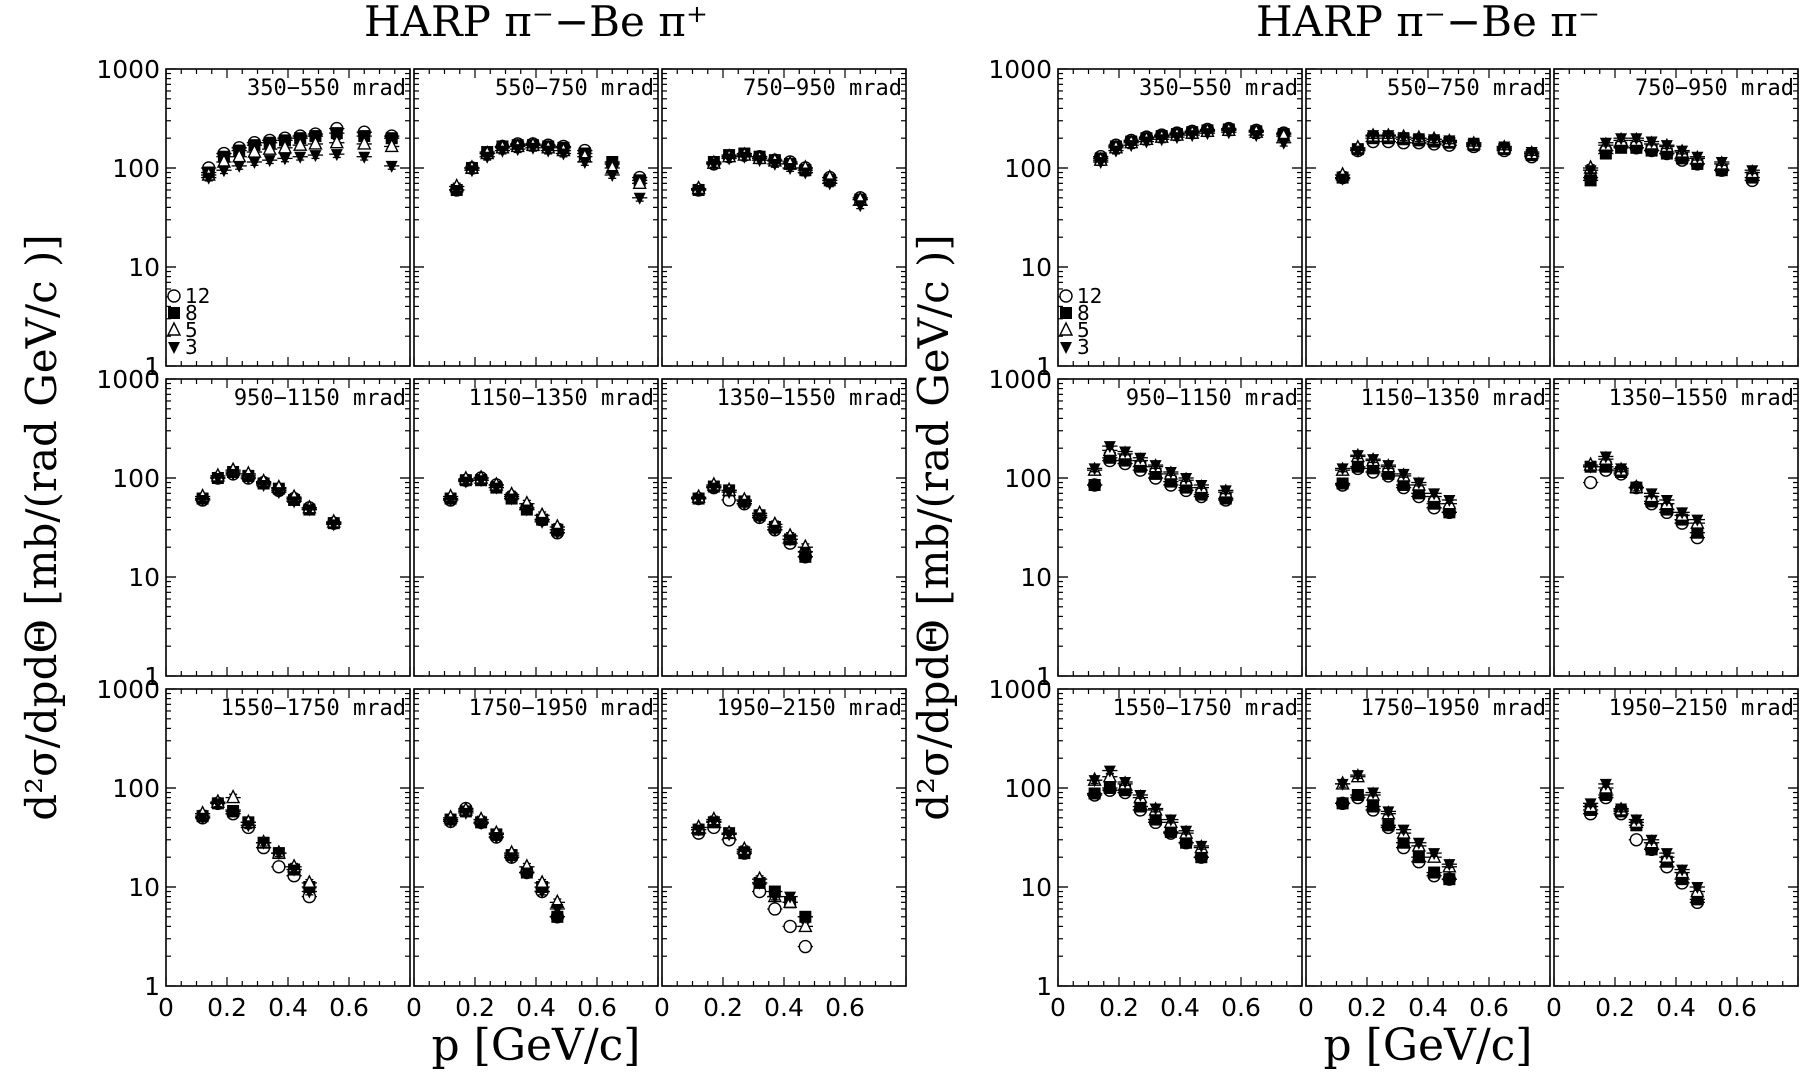 This screenshot has height=1078, width=1800. Describe the element at coordinates (326, 88) in the screenshot. I see `panel-angle-label: 350−550 mrad` at that location.